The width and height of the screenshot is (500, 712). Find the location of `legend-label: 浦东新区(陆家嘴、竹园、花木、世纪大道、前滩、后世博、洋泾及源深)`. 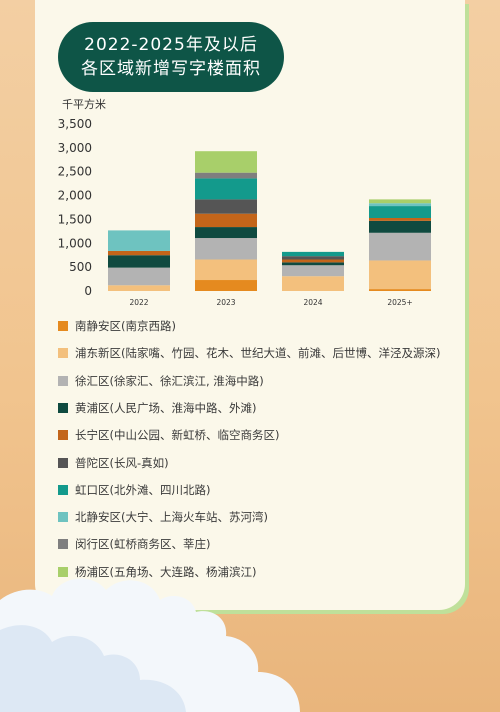

legend-label: 浦东新区(陆家嘴、竹园、花木、世纪大道、前滩、后世博、洋泾及源深) is located at coordinates (258, 353).